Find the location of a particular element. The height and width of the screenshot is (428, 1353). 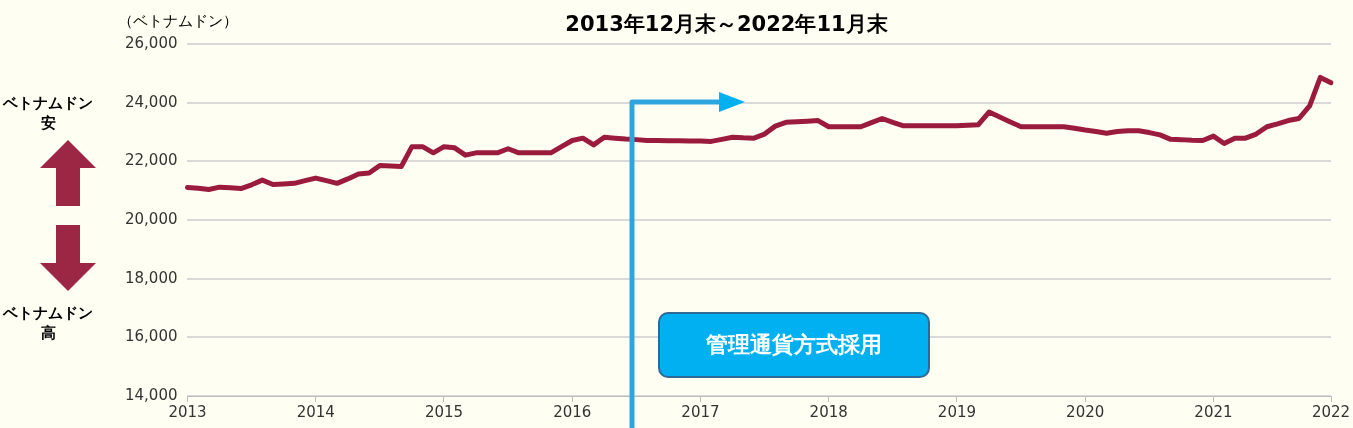

y-axis-title: （ベトナムドン） is located at coordinates (178, 21).